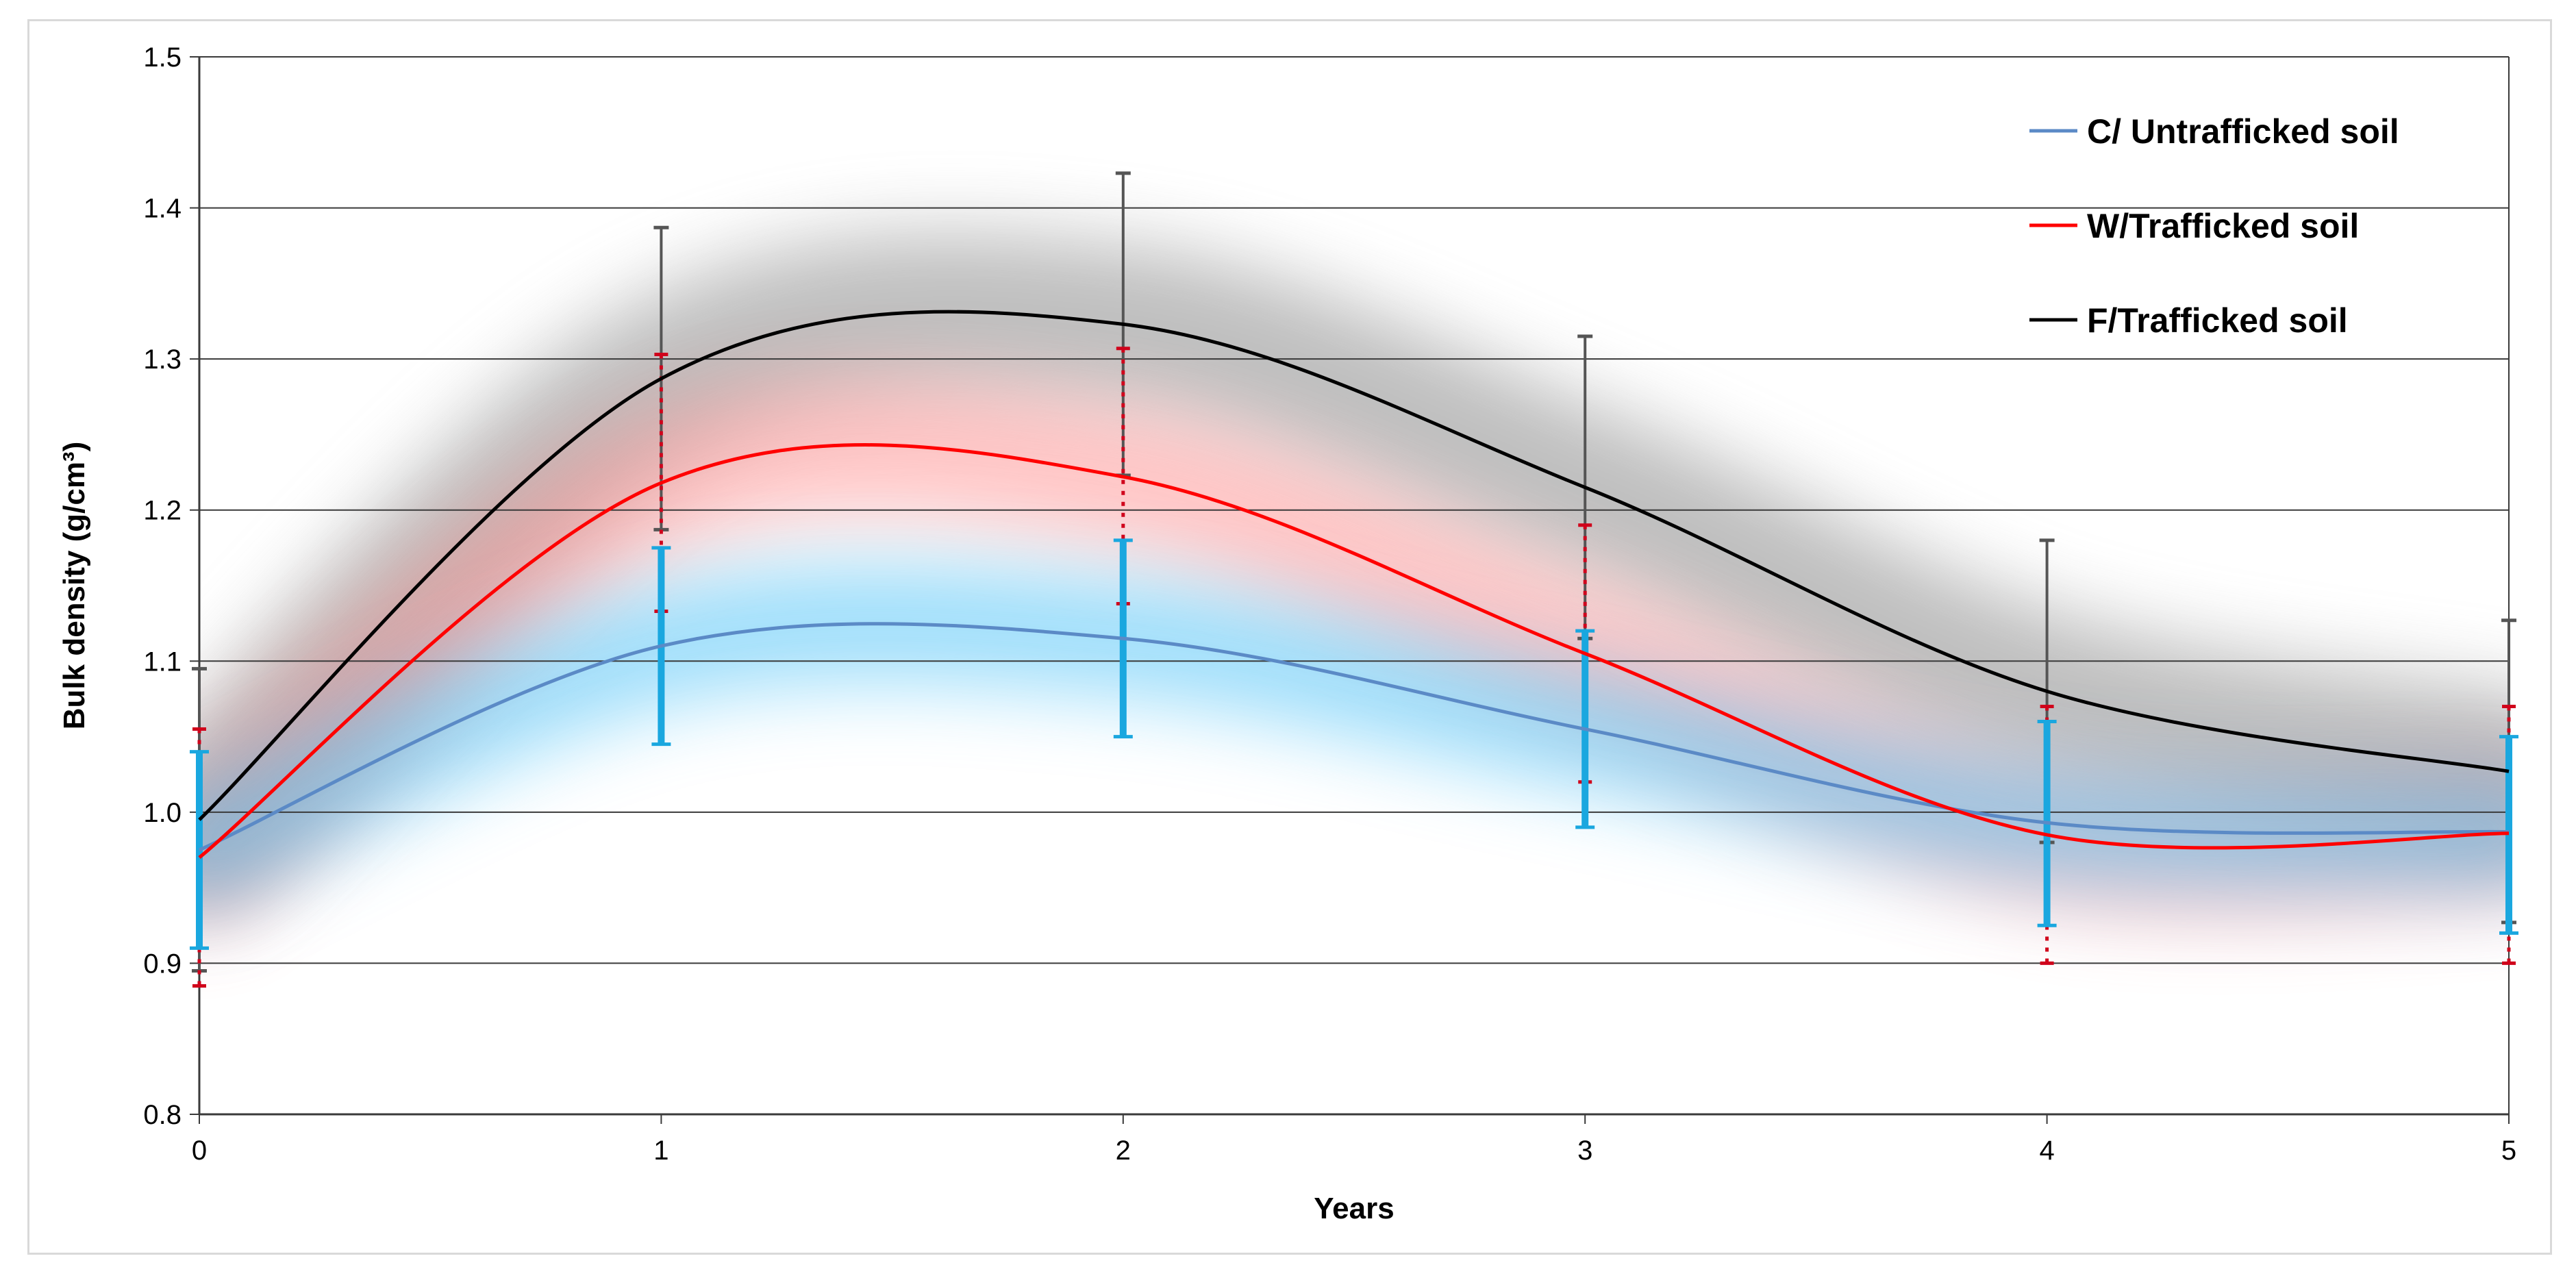 The image size is (2576, 1278). What do you see at coordinates (1354, 1209) in the screenshot?
I see `x-axis-title: Years` at bounding box center [1354, 1209].